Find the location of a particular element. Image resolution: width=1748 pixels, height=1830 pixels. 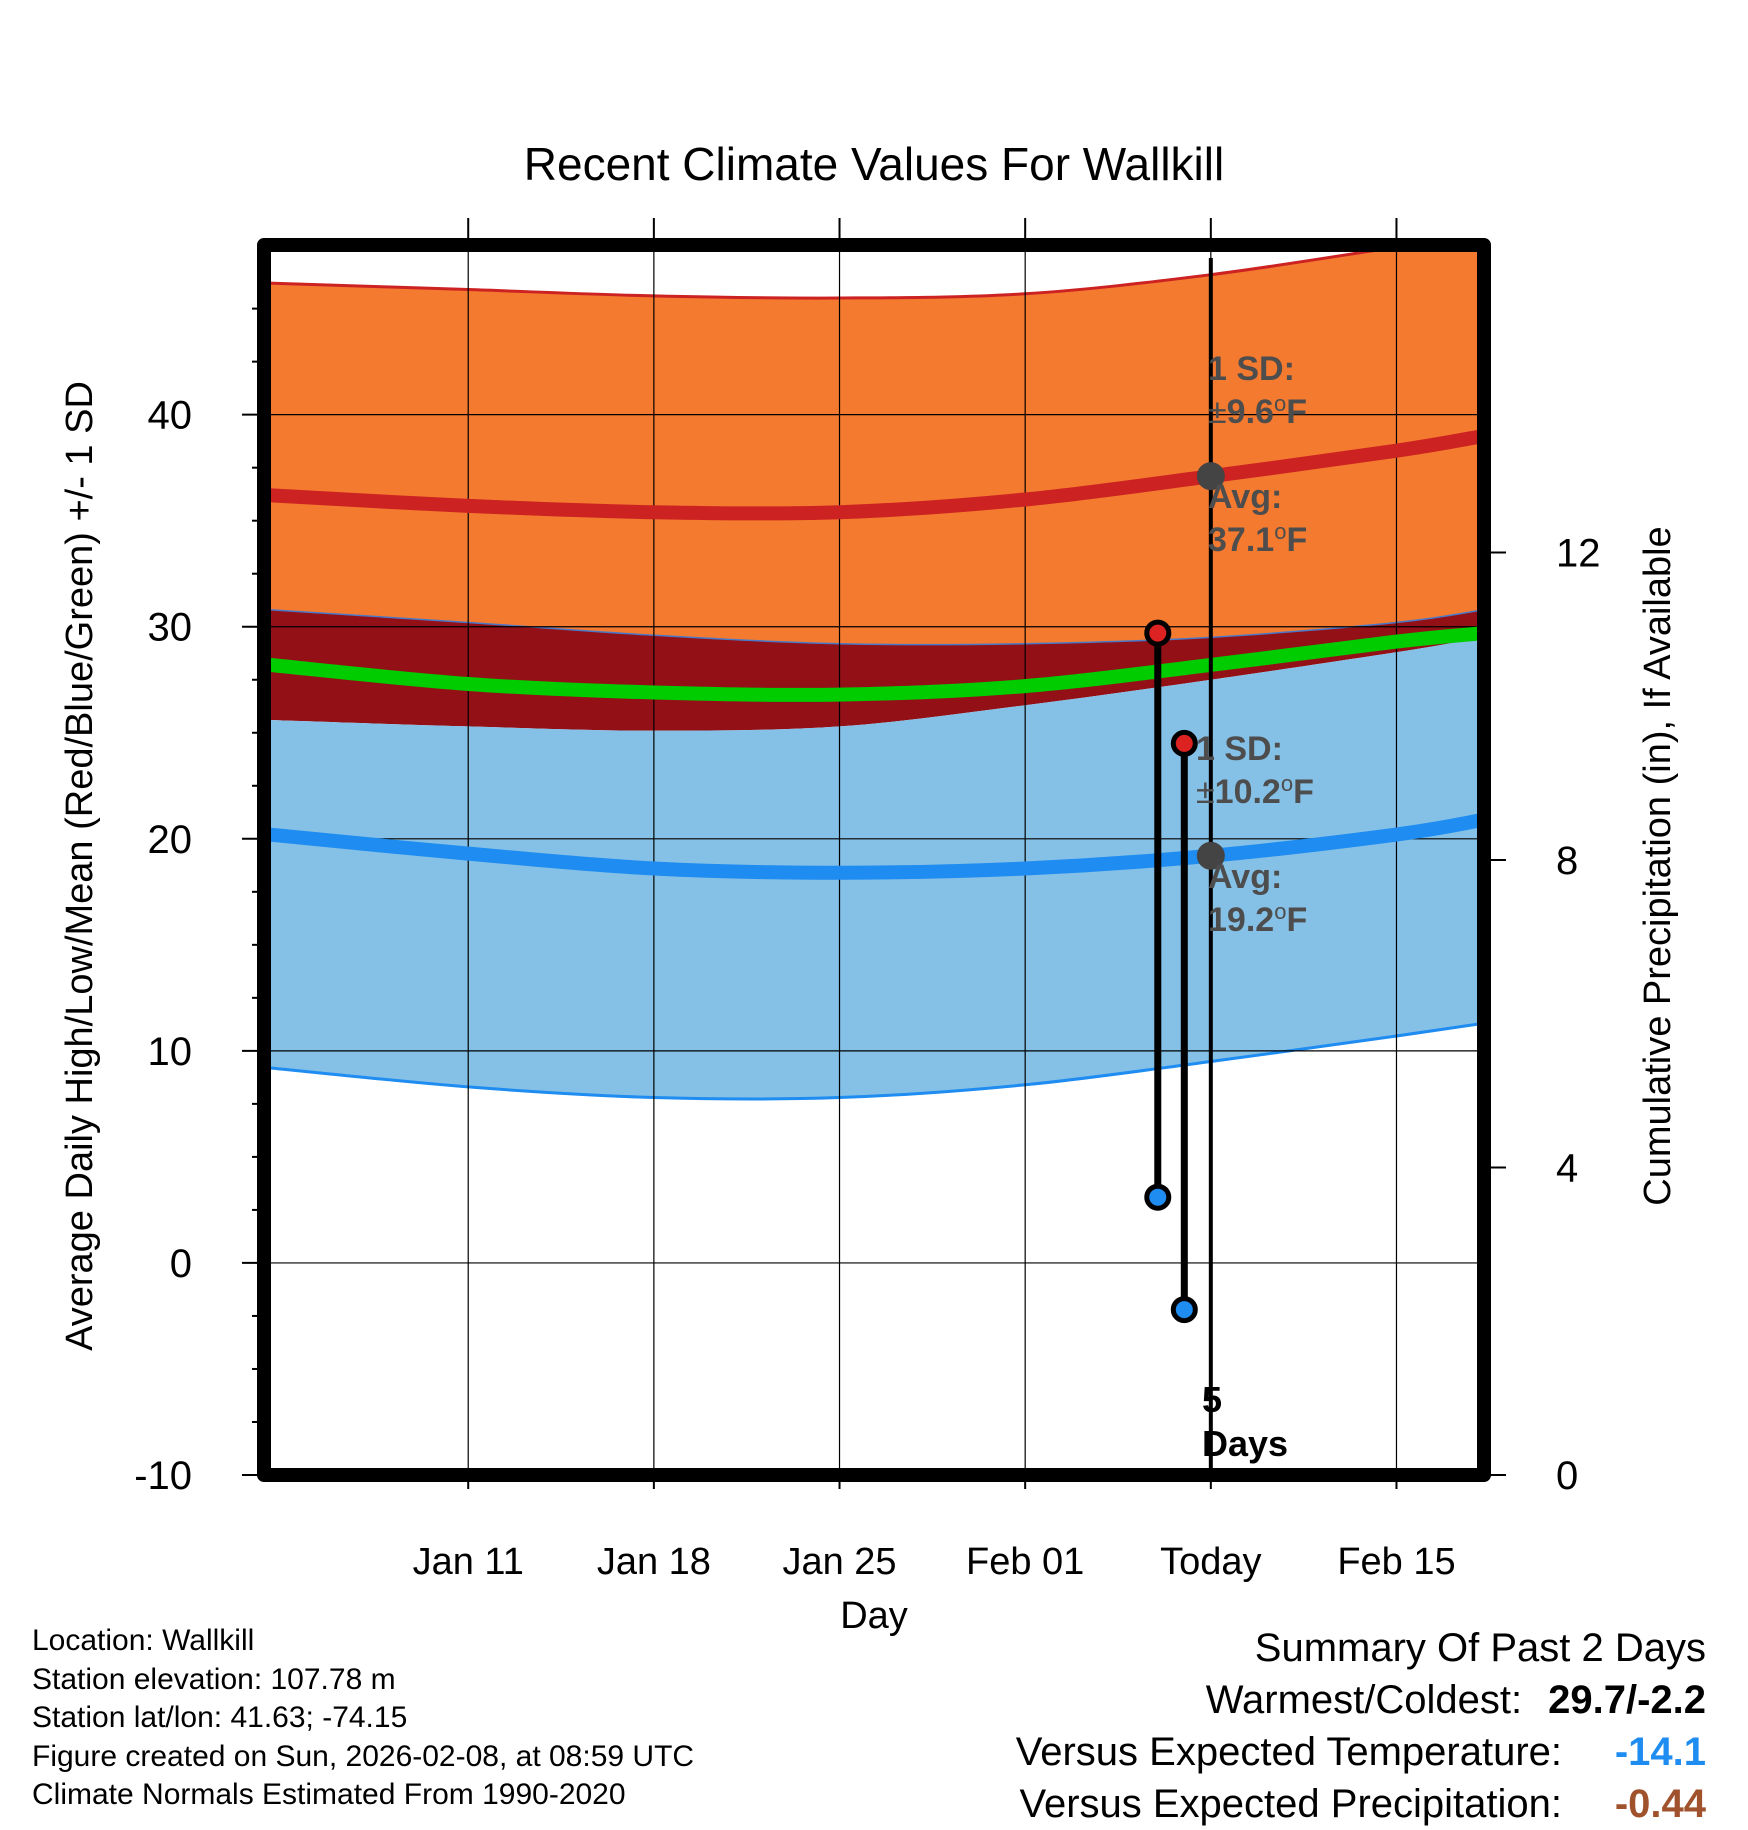

x-tick-label: Jan 25 is located at coordinates (839, 1562).